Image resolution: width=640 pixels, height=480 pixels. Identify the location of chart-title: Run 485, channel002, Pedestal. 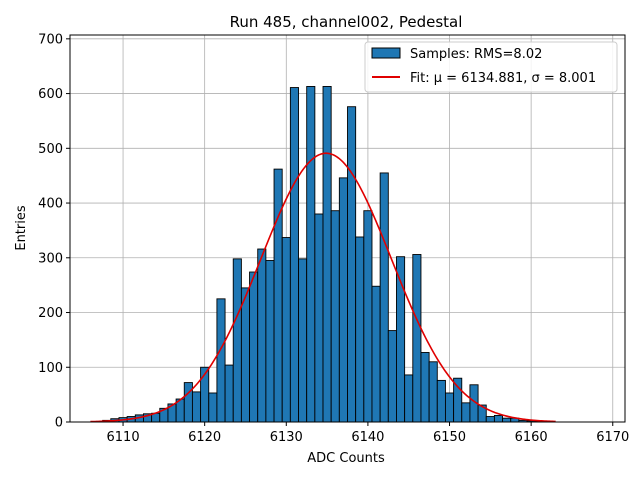
(346, 22).